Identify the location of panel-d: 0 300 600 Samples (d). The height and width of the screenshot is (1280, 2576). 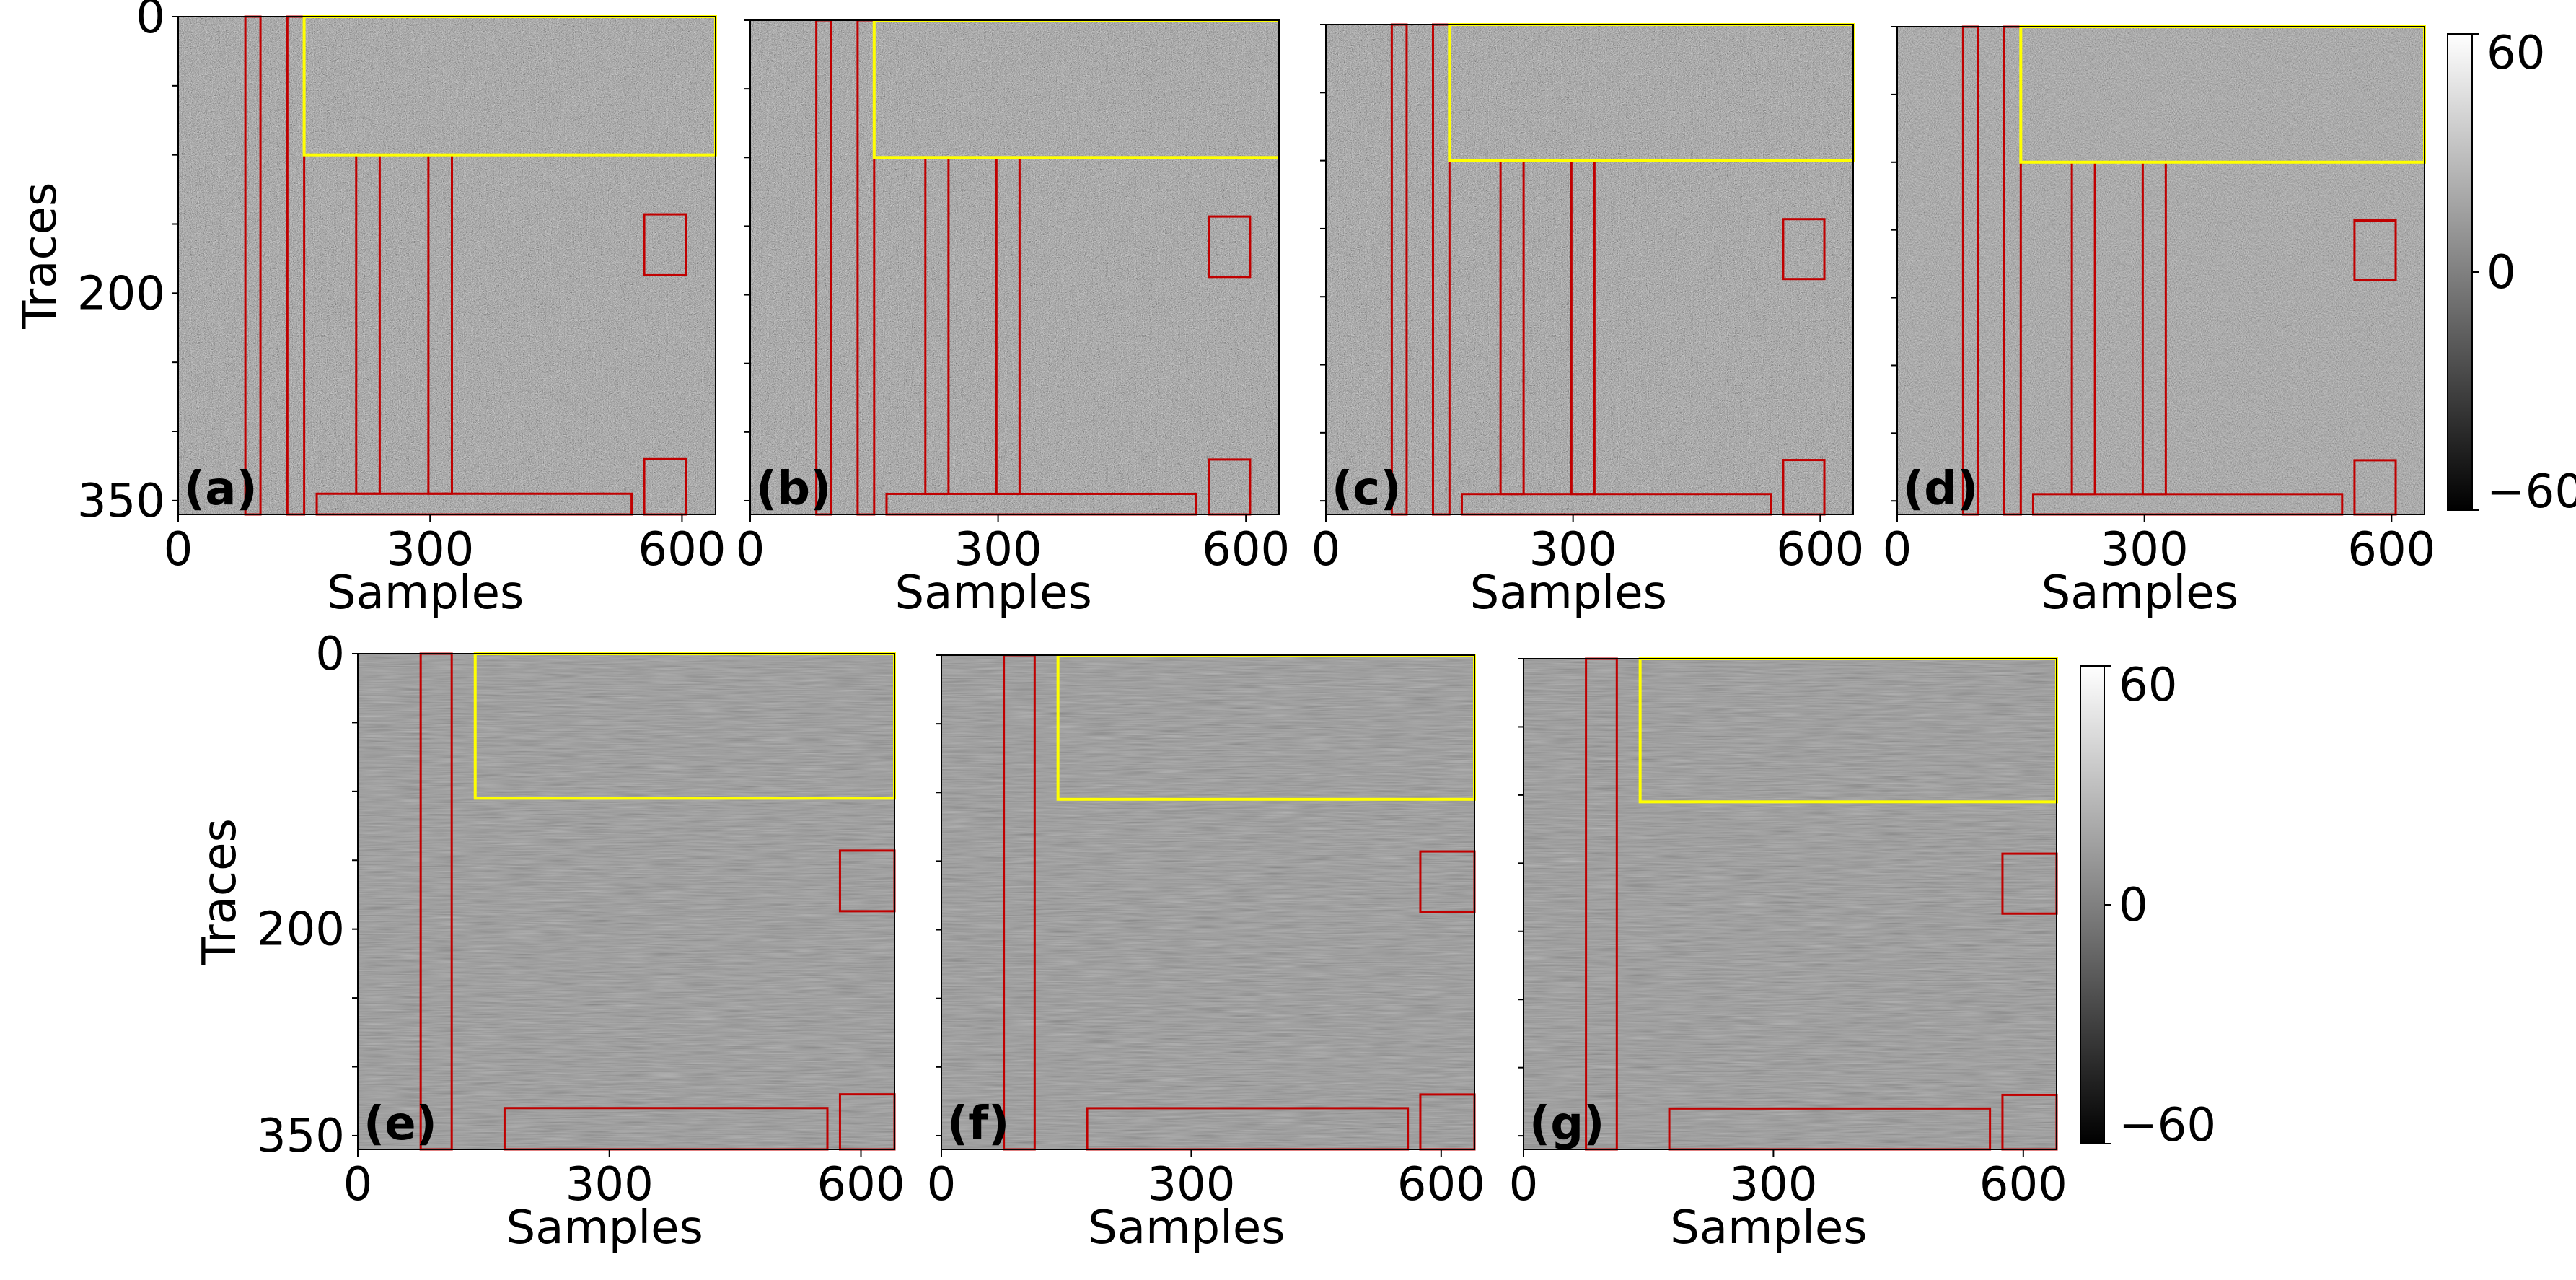
(2159, 322).